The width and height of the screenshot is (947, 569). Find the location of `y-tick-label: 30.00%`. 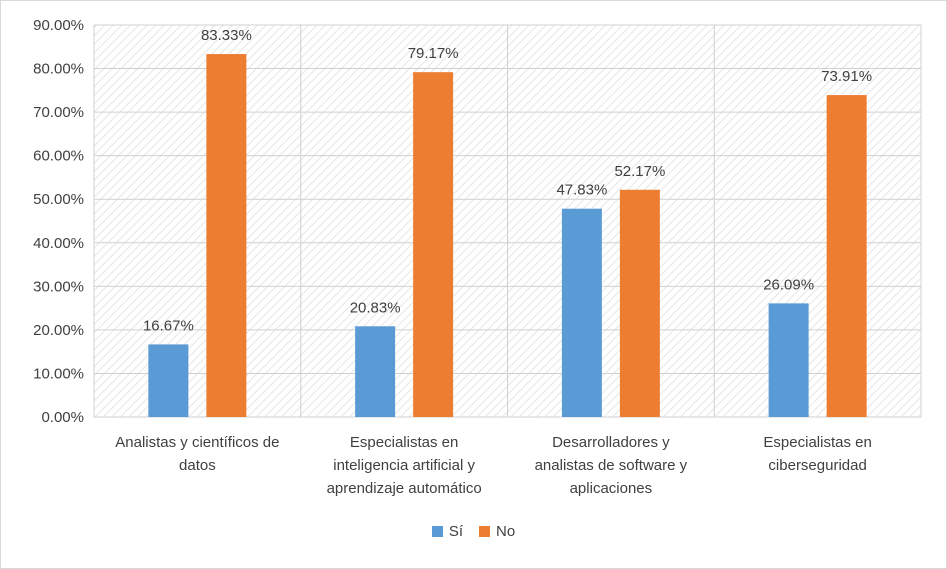

y-tick-label: 30.00% is located at coordinates (58, 286).